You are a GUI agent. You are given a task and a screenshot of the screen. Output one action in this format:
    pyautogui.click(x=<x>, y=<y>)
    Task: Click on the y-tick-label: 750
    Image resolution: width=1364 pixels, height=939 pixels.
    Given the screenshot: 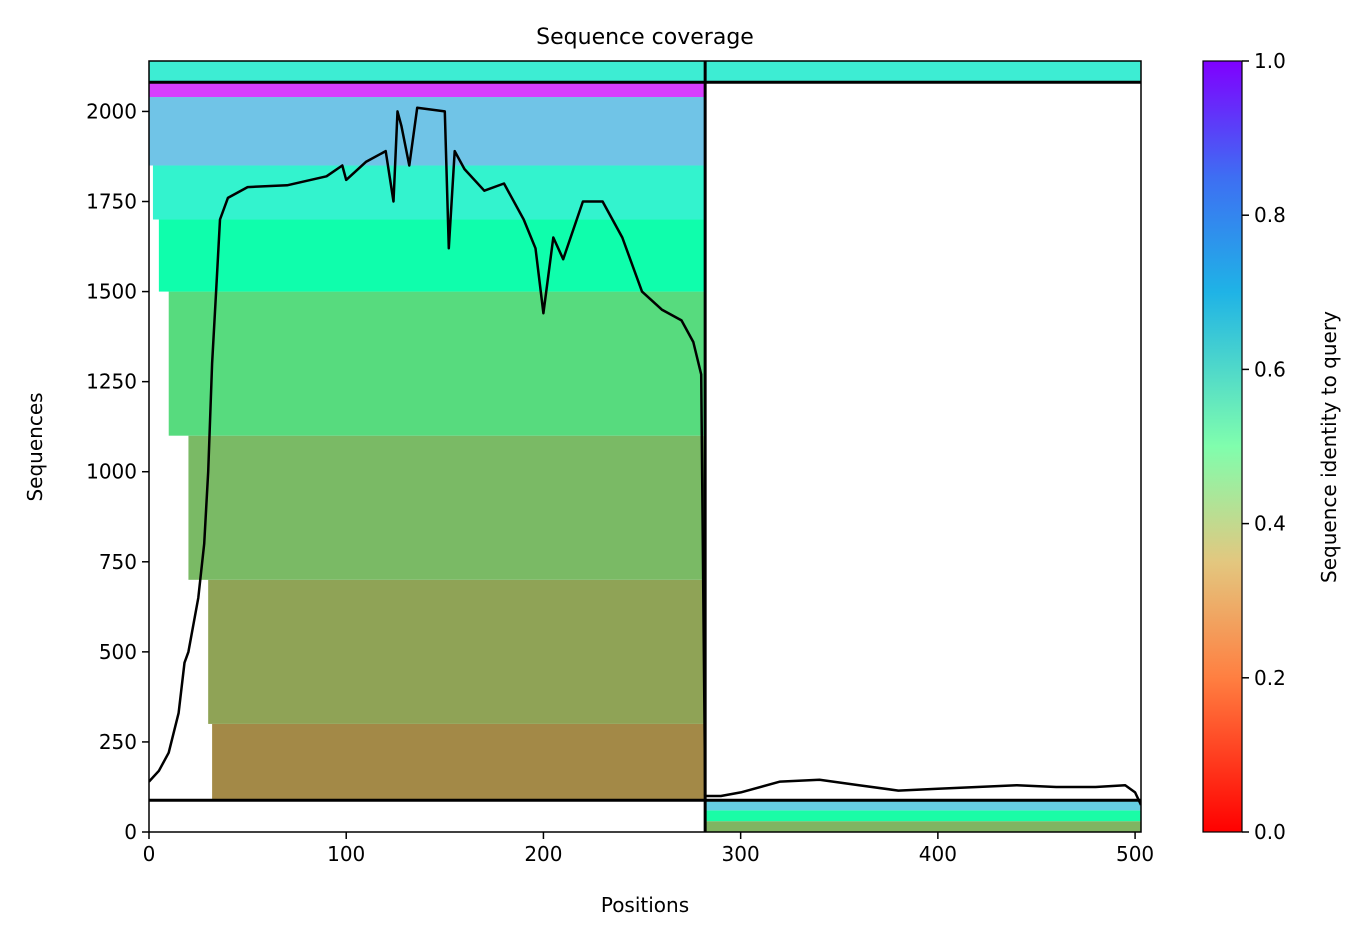 What is the action you would take?
    pyautogui.click(x=118, y=562)
    